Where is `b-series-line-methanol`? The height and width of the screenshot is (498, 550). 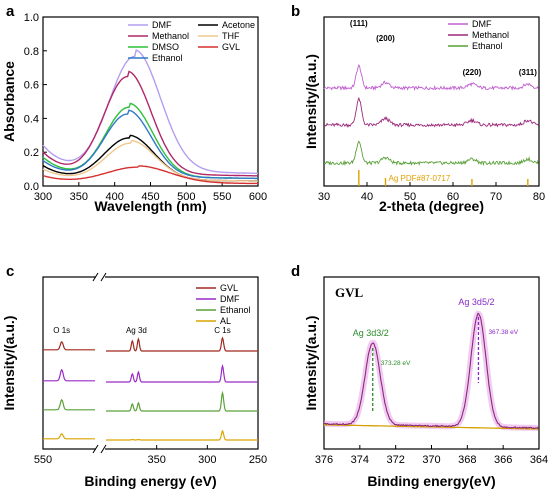
b-series-line-methanol is located at coordinates (431, 112).